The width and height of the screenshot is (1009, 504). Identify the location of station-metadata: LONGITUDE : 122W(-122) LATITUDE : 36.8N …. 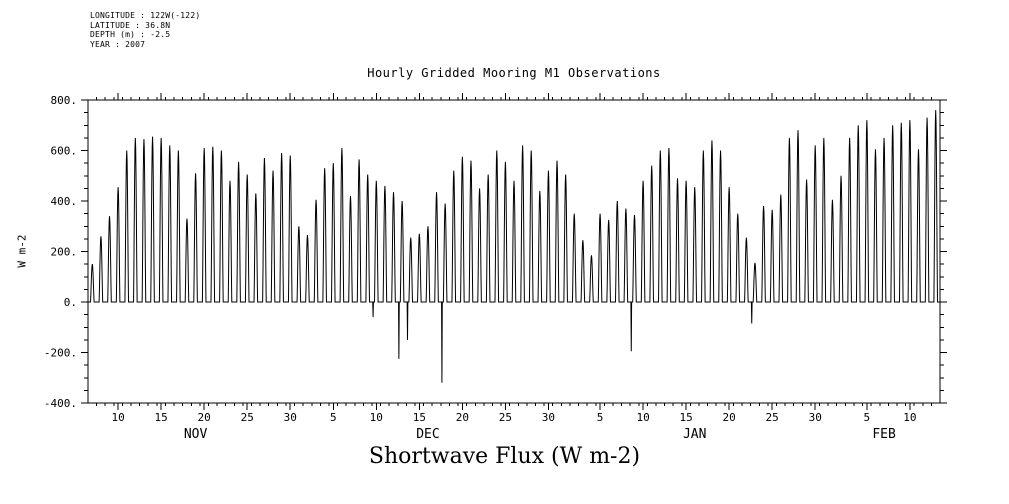
(145, 30).